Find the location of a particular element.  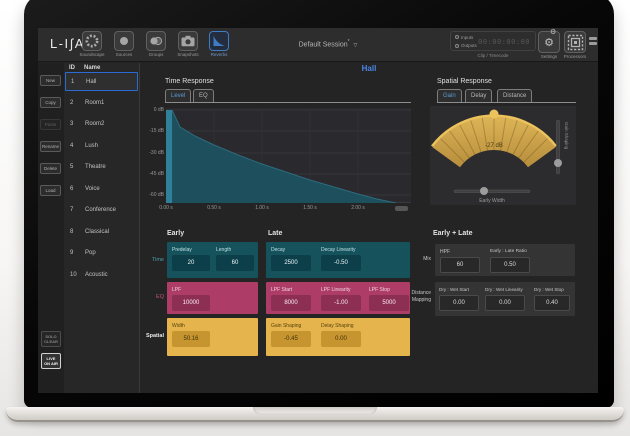

x-tick: 2.00 s is located at coordinates (358, 208).